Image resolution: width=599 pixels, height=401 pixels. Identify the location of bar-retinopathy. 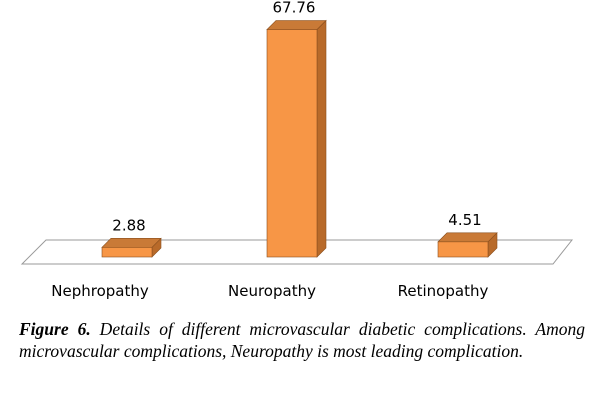
(467, 245).